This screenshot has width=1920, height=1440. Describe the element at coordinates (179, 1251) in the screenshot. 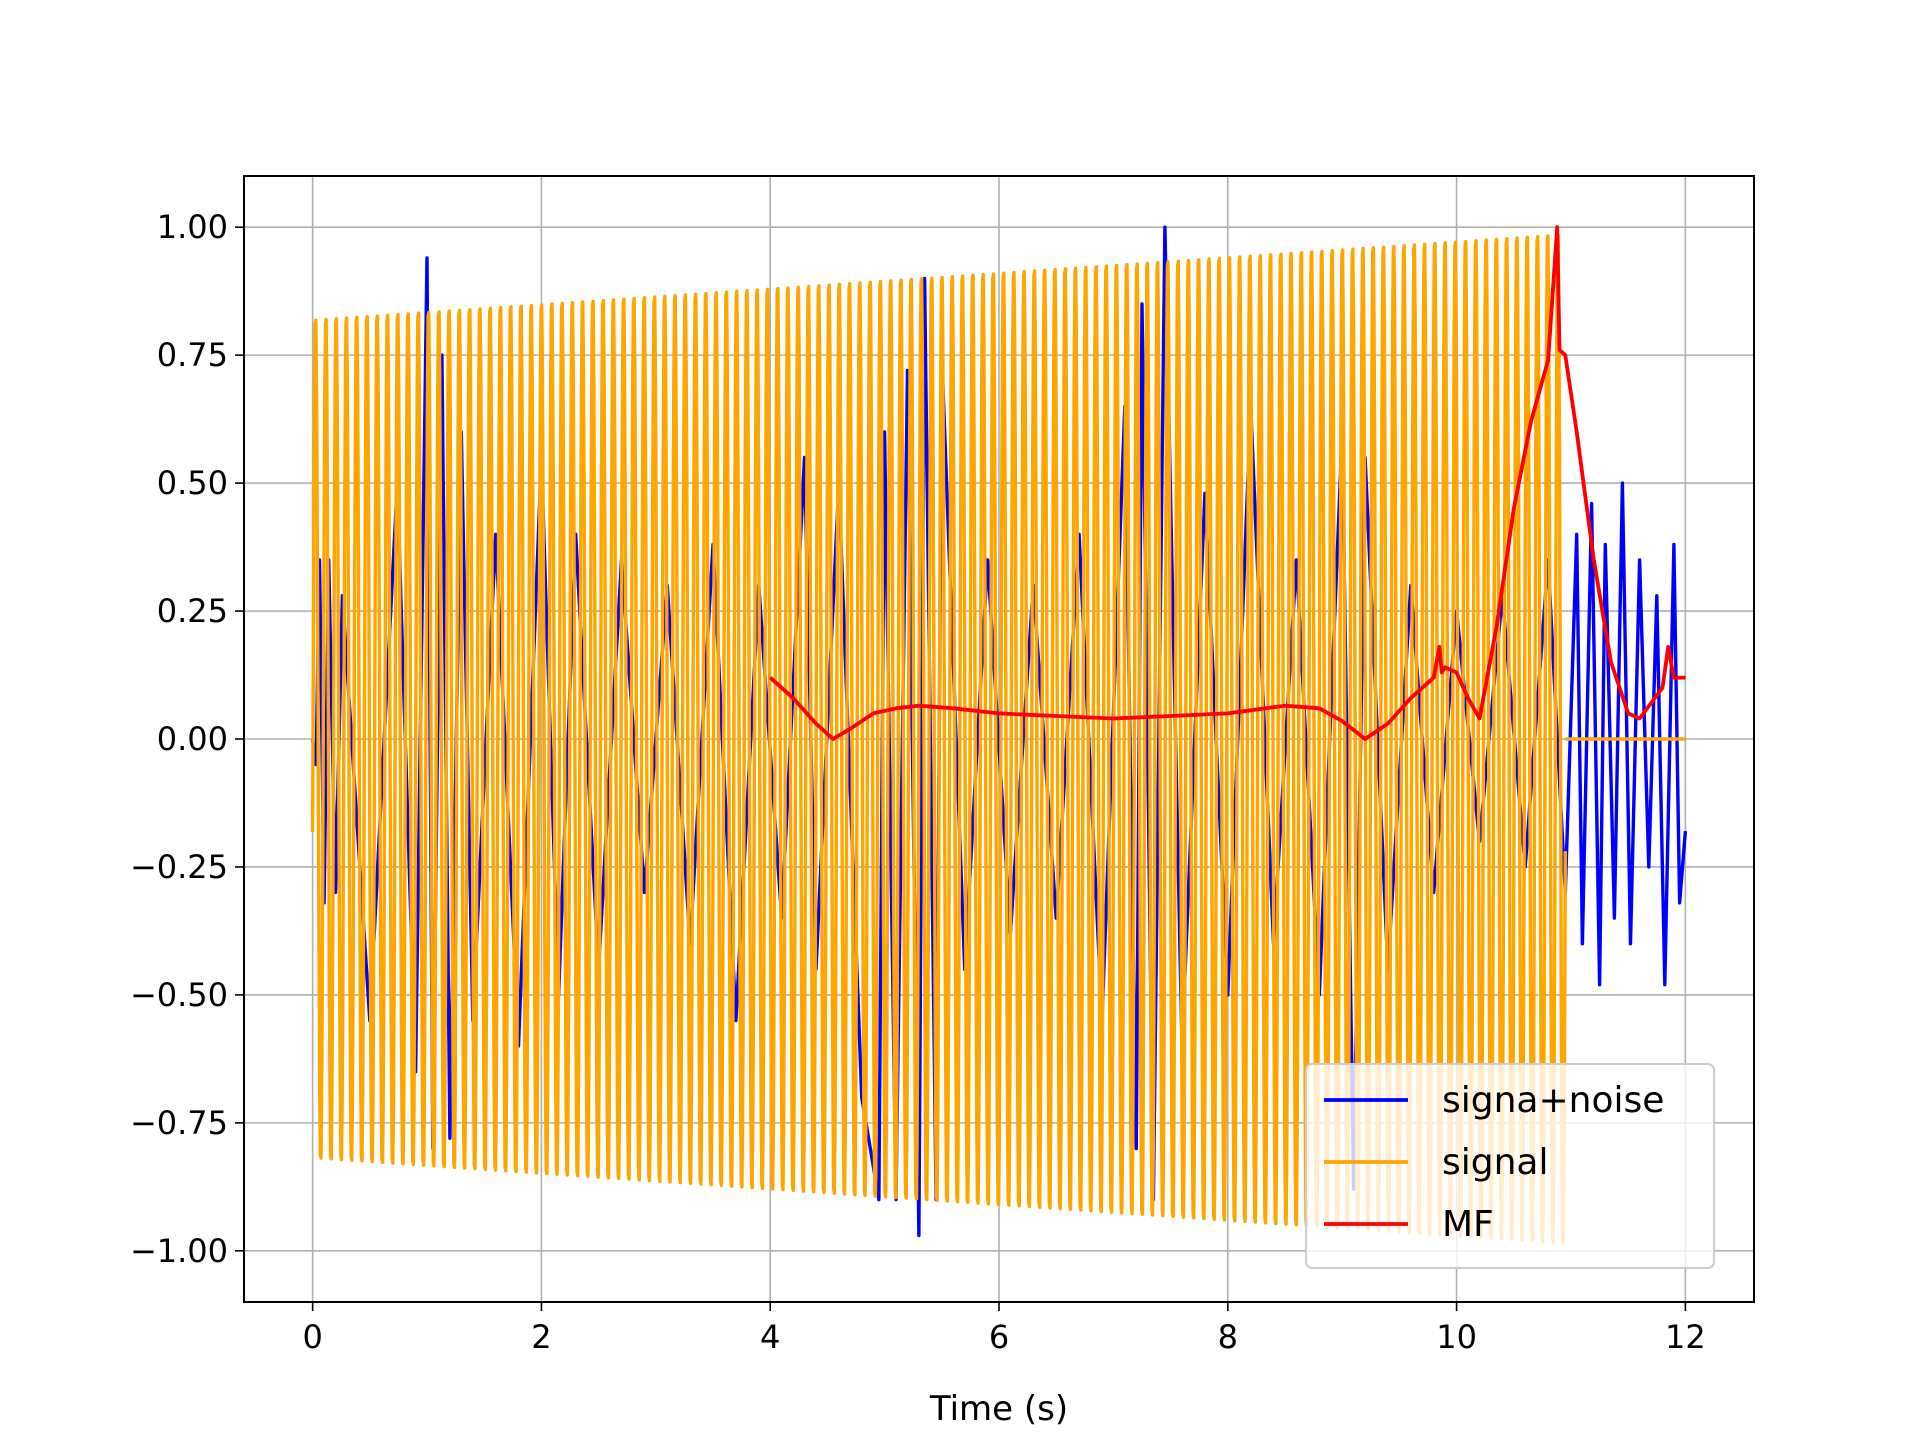

I see `y-tick-label: −1.00` at that location.